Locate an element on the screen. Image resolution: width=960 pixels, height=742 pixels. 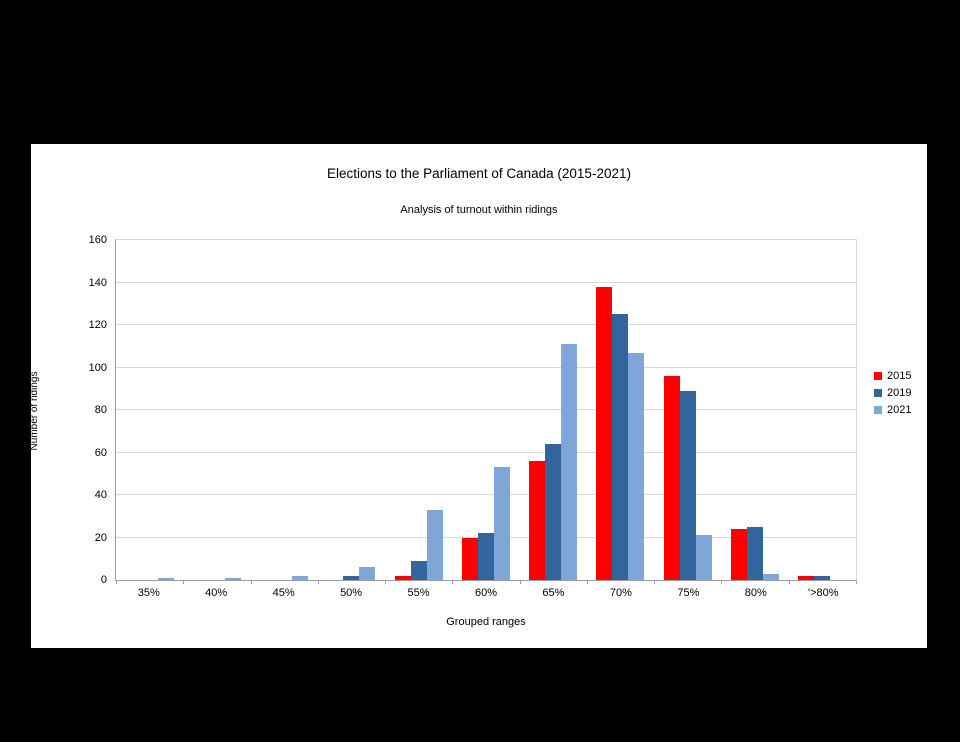
bar-2019-'>80% is located at coordinates (822, 577).